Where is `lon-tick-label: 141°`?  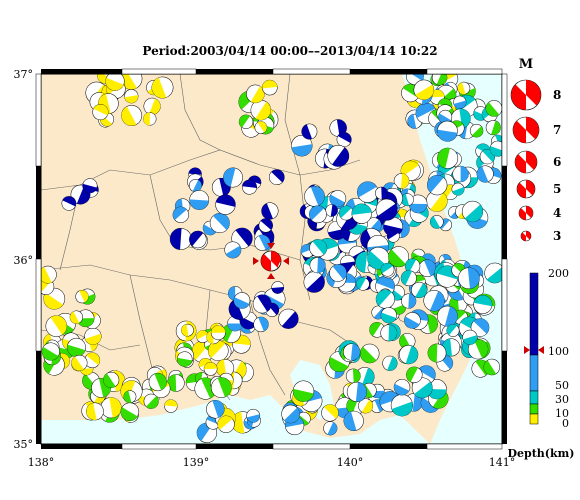
lon-tick-label: 141° is located at coordinates (502, 462).